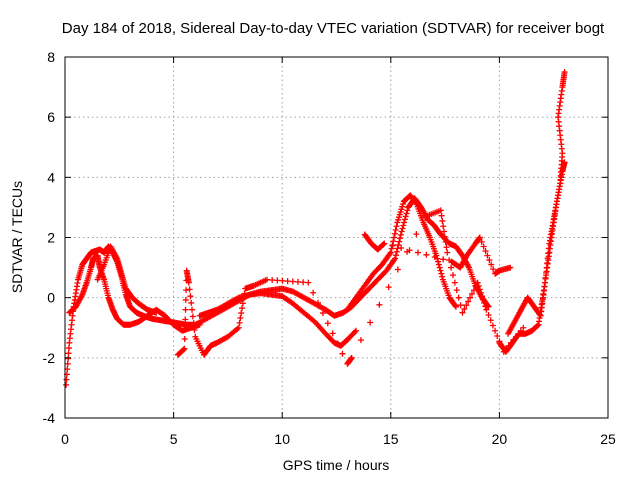  What do you see at coordinates (17, 237) in the screenshot?
I see `y-axis-label: SDTVAR / TECUs` at bounding box center [17, 237].